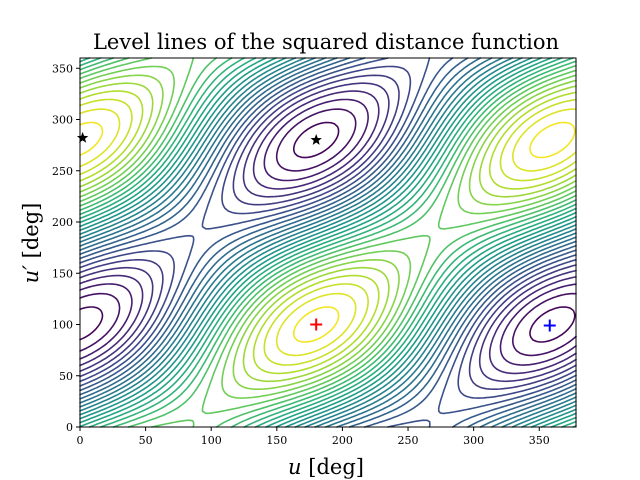 Image resolution: width=640 pixels, height=480 pixels. What do you see at coordinates (276, 440) in the screenshot?
I see `x-tick-label: 150` at bounding box center [276, 440].